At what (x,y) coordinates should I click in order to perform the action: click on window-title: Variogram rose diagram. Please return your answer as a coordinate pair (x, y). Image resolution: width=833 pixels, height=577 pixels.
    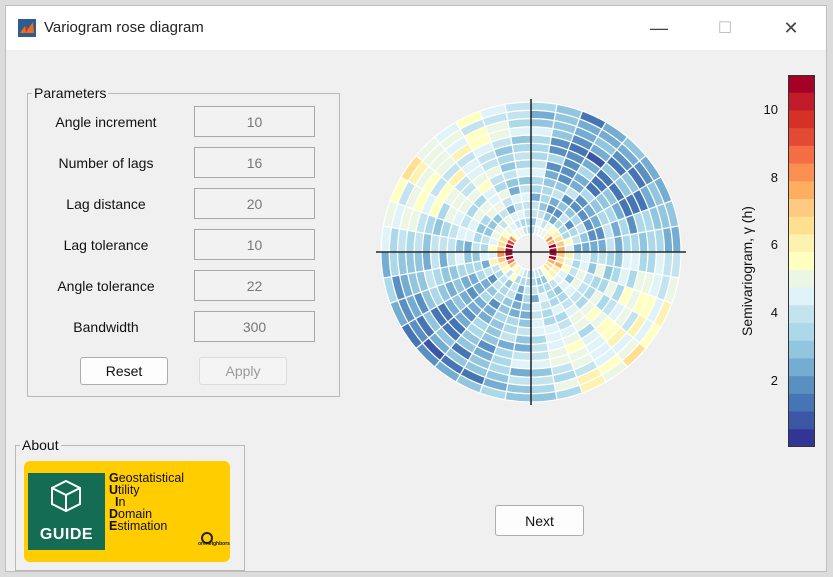
    Looking at the image, I should click on (124, 27).